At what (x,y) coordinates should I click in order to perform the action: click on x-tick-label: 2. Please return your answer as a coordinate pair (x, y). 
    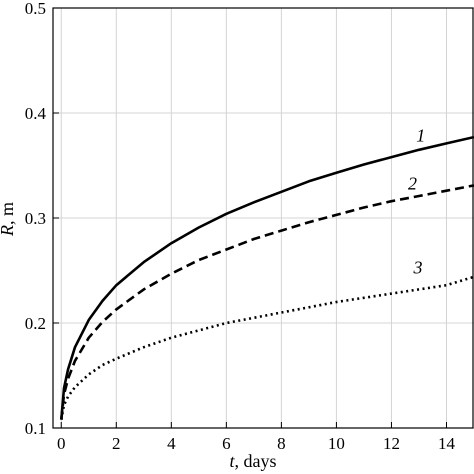
    Looking at the image, I should click on (116, 443).